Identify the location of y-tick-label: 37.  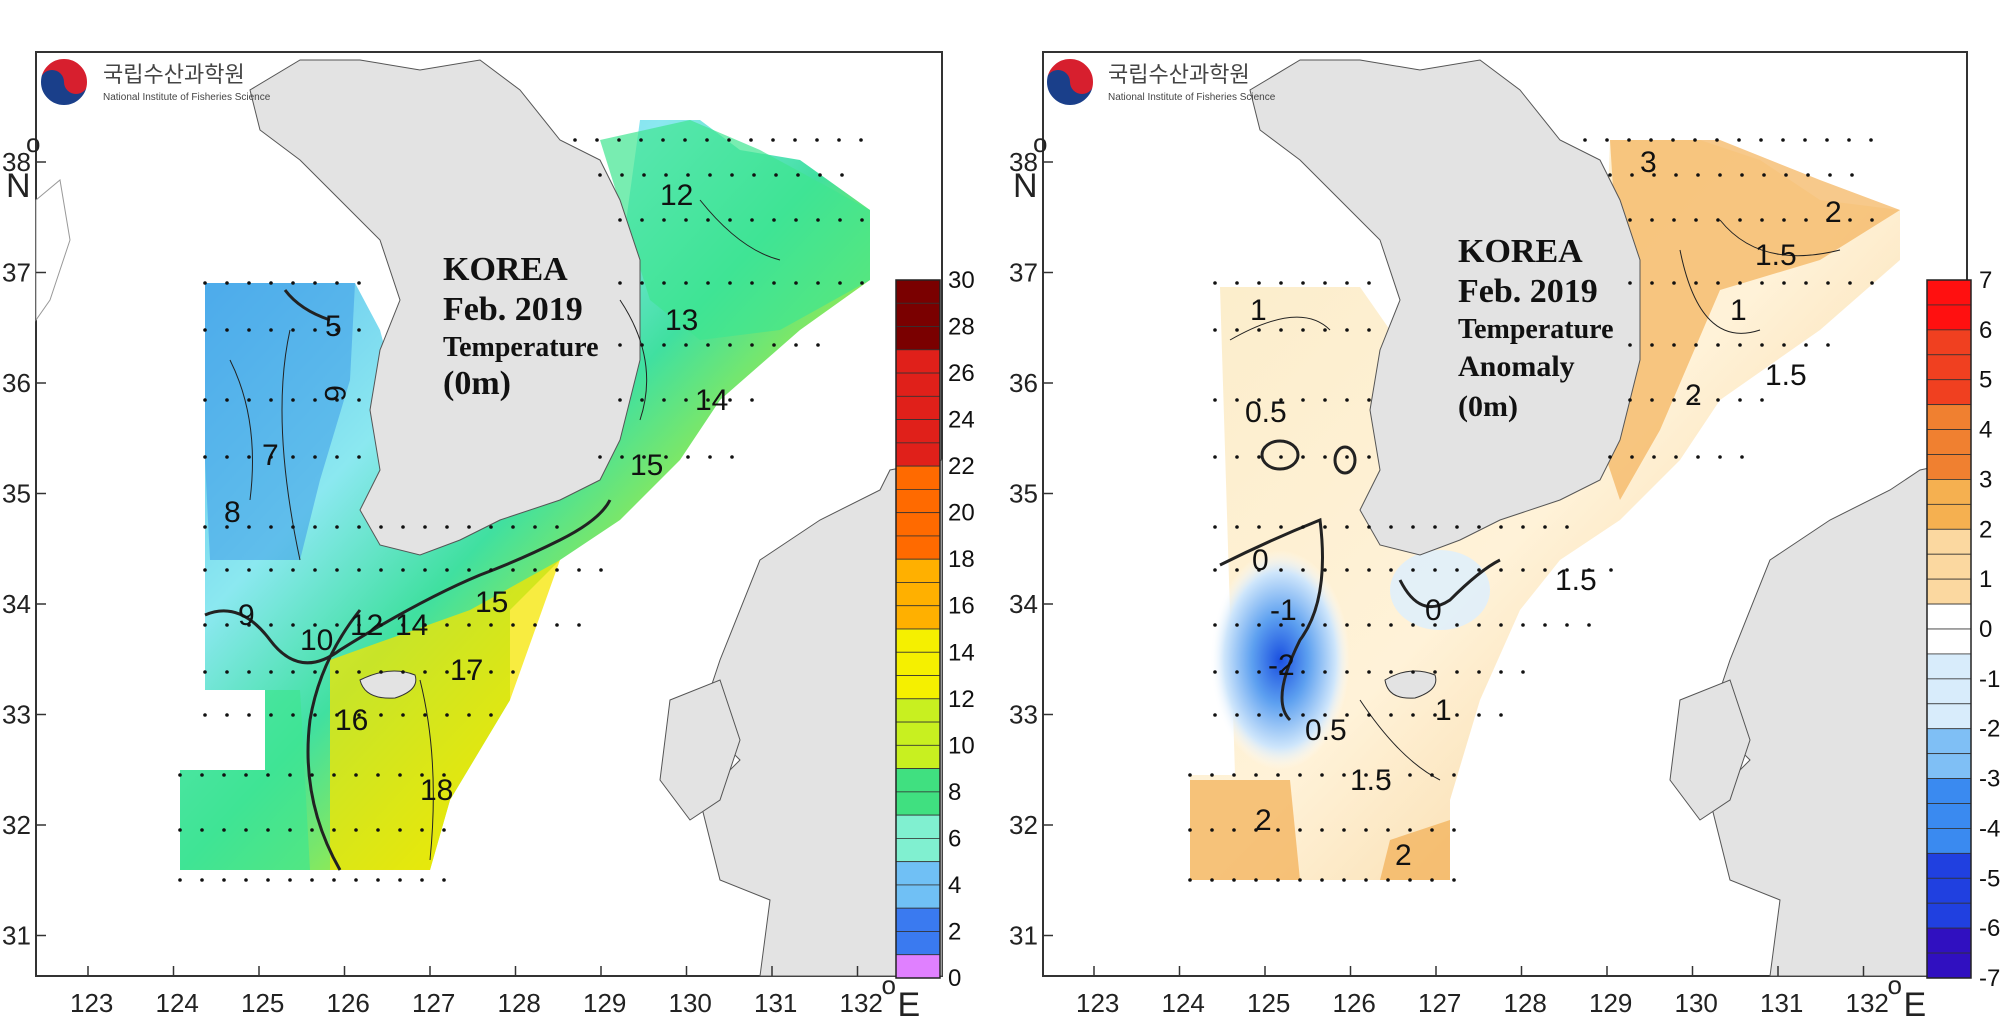
(1023, 273).